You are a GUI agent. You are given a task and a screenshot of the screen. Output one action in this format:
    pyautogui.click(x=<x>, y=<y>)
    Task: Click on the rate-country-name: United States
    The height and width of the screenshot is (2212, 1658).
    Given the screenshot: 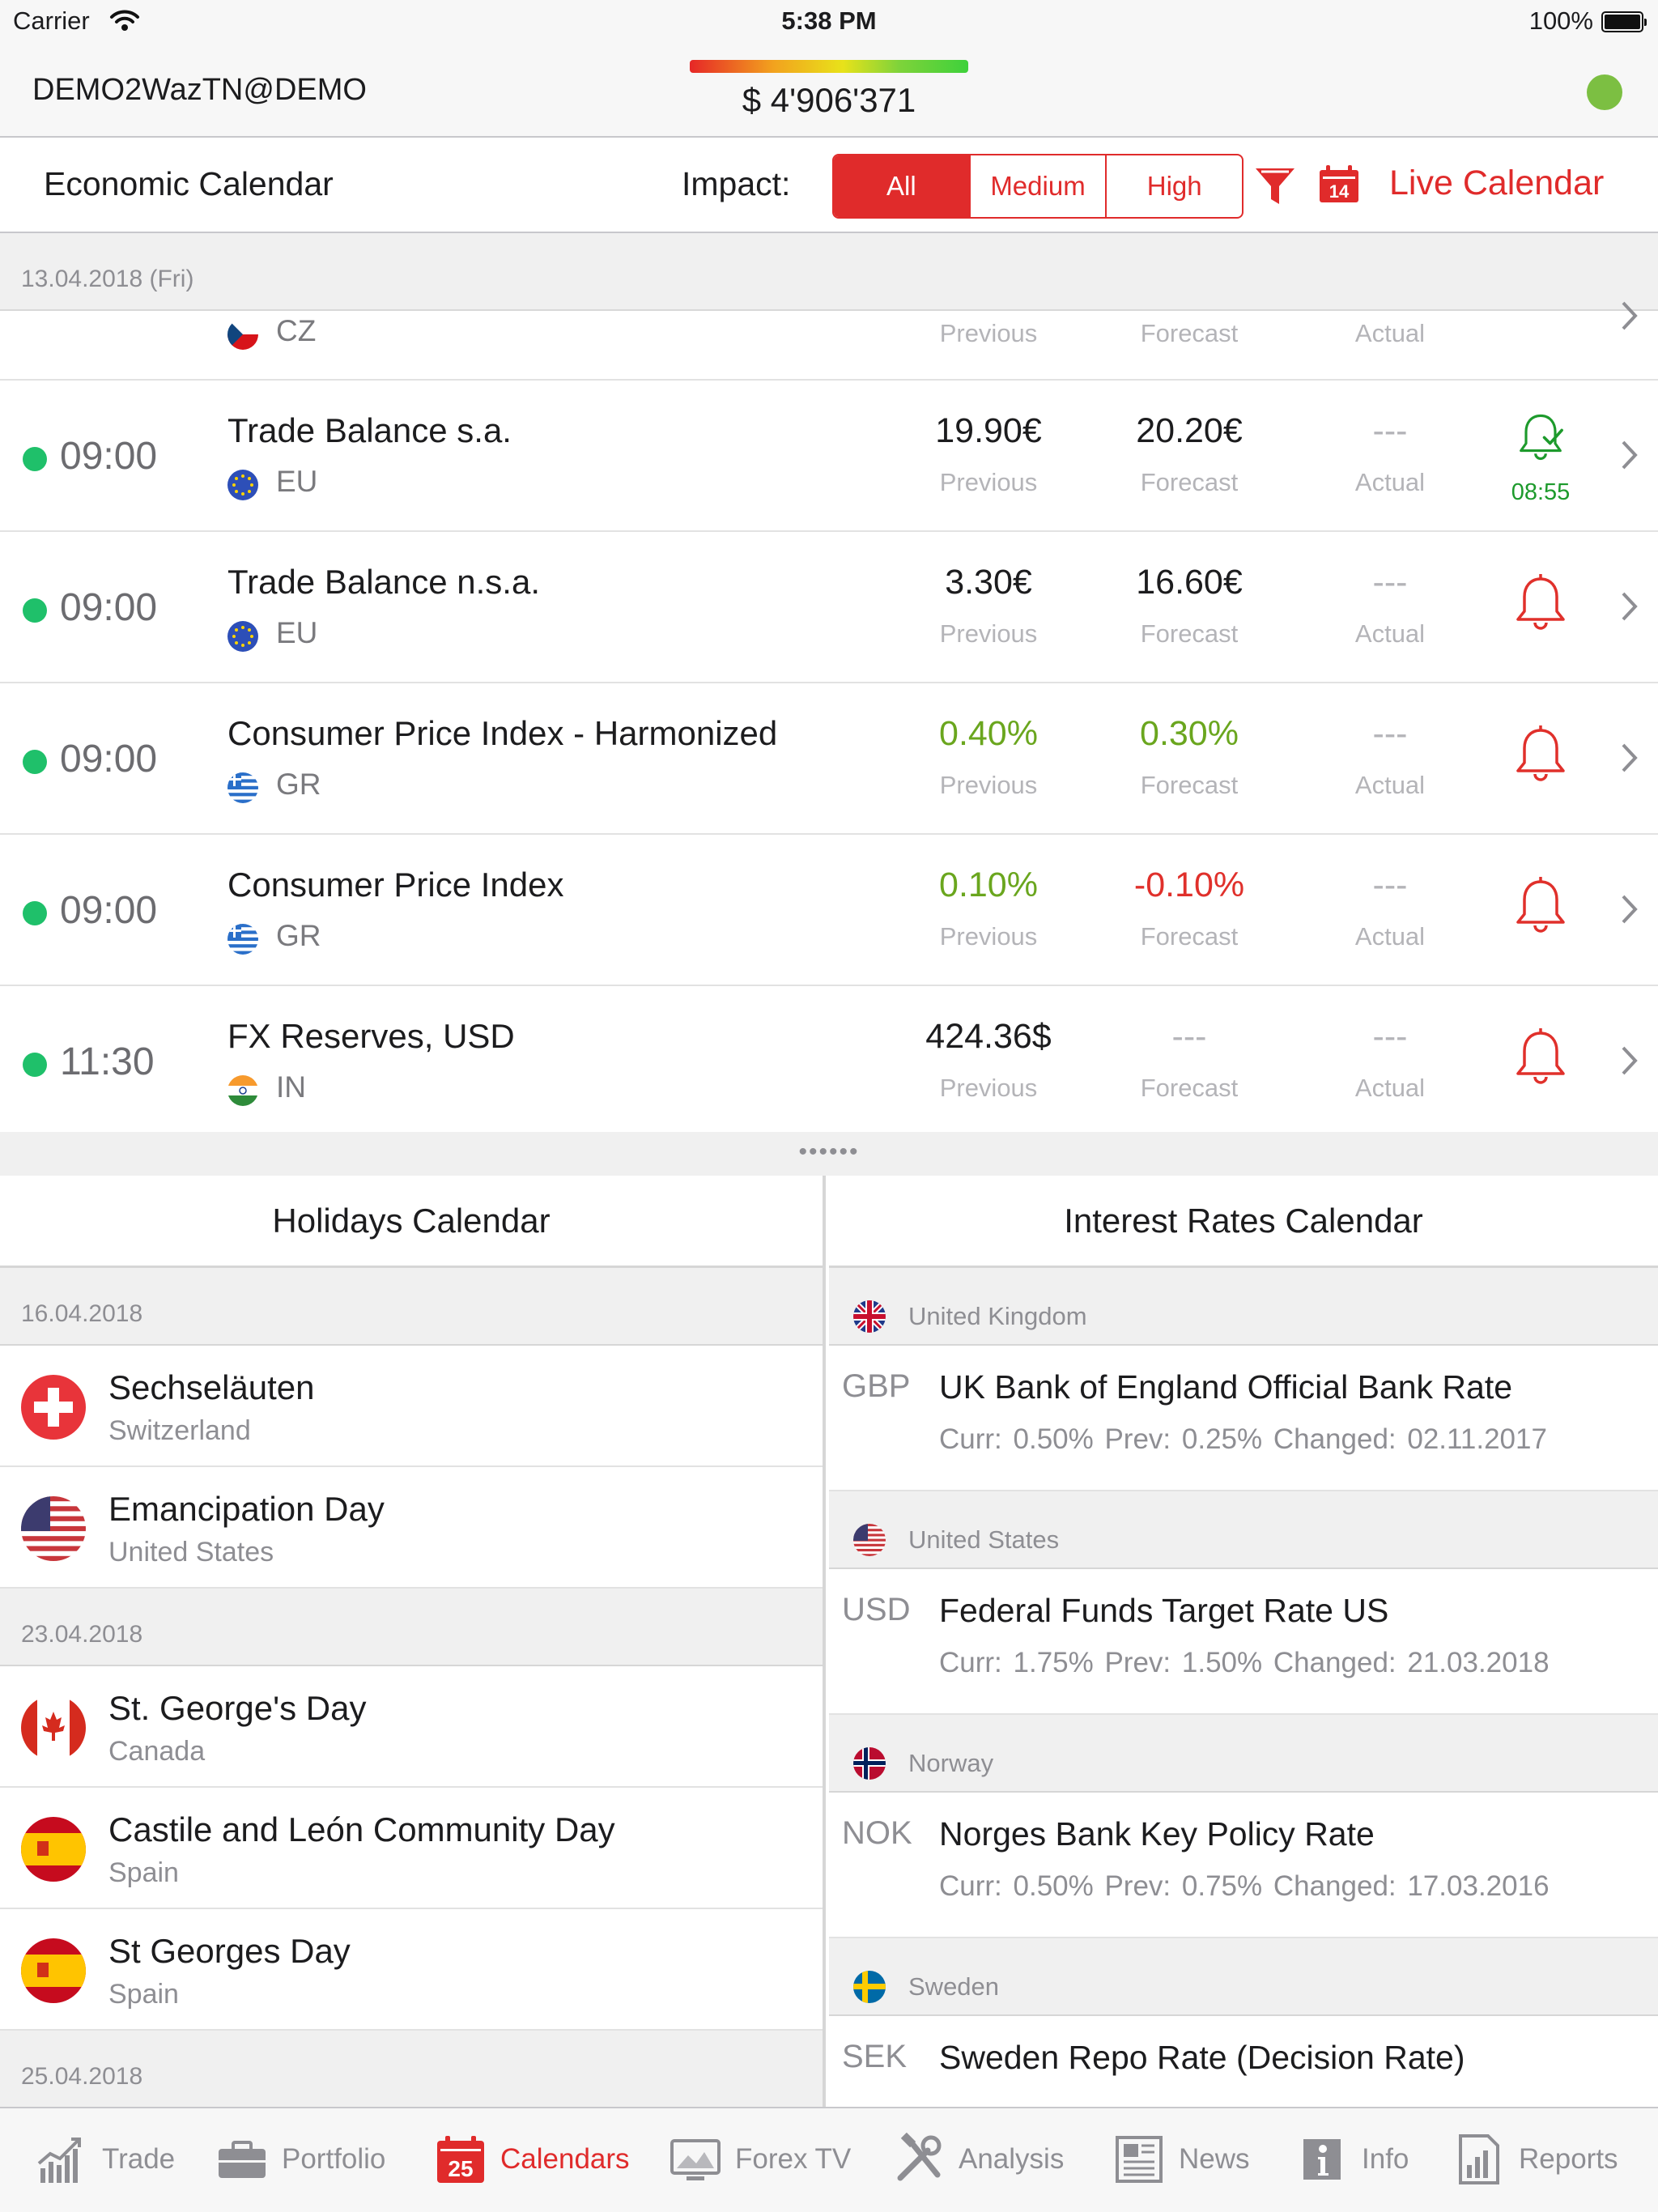 What is the action you would take?
    pyautogui.click(x=984, y=1540)
    